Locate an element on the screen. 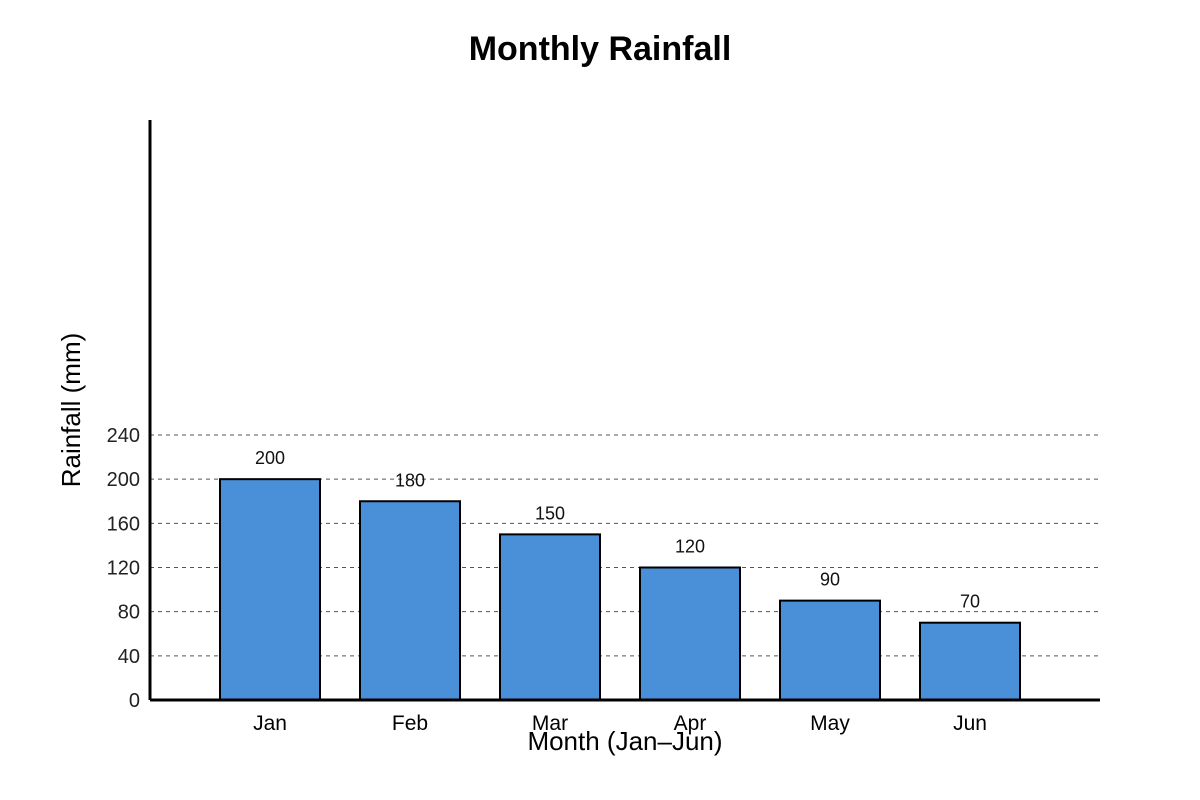 This screenshot has width=1200, height=800. x-tick-labels: Jan Feb Mar Apr May Jun is located at coordinates (620, 723).